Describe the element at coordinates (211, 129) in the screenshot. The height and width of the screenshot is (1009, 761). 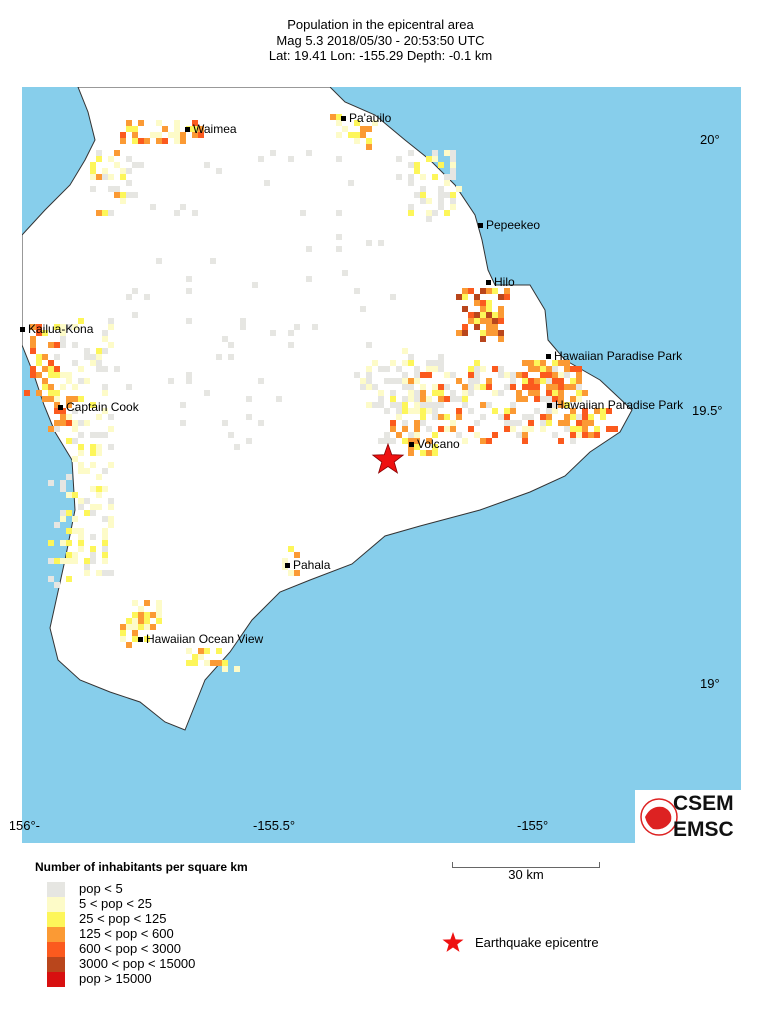
I see `city-label: Waimea` at that location.